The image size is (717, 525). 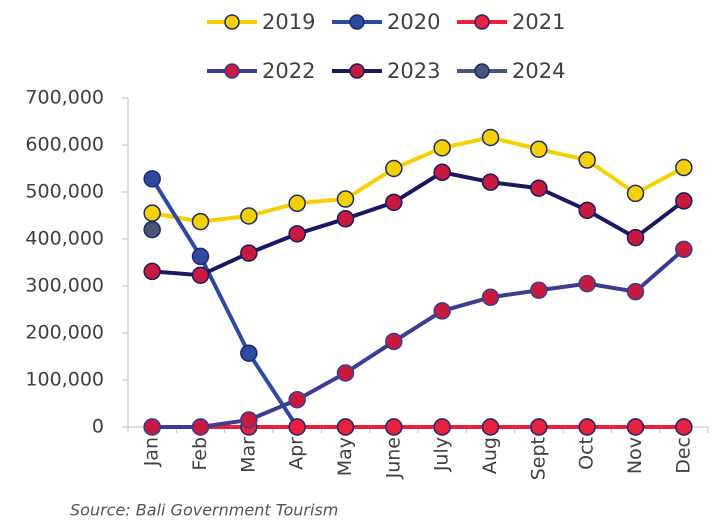 I want to click on x-tick-label: July, so click(x=442, y=454).